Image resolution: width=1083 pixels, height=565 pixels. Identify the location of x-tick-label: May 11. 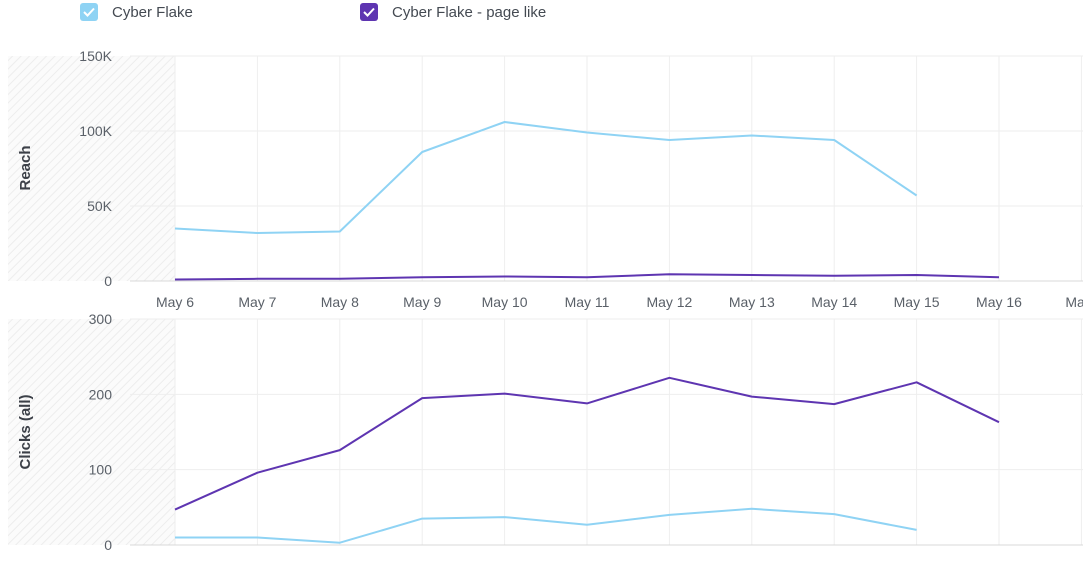
(587, 302).